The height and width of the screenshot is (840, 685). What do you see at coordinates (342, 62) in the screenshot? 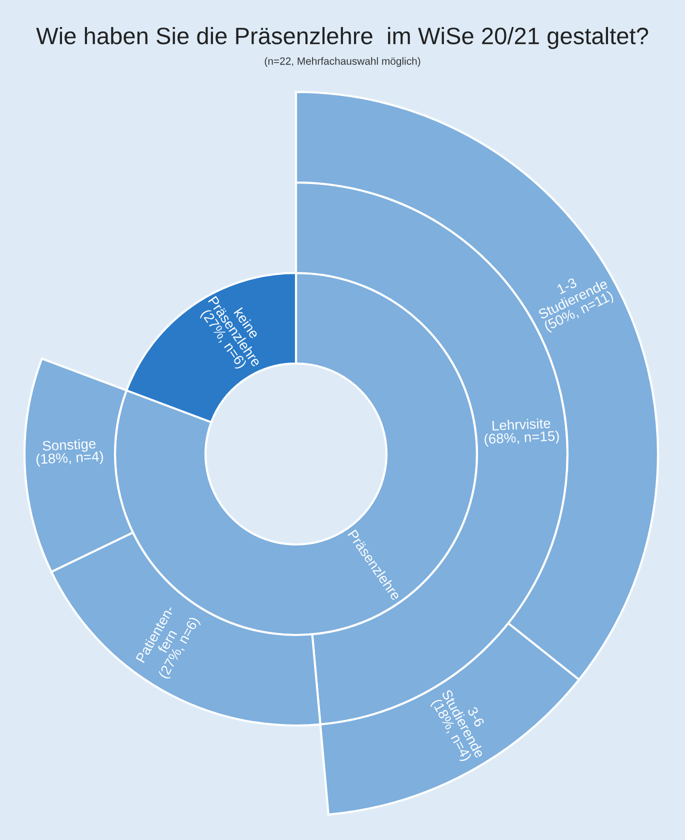
I see `text: (n=22, Mehrfachauswahl möglich)` at bounding box center [342, 62].